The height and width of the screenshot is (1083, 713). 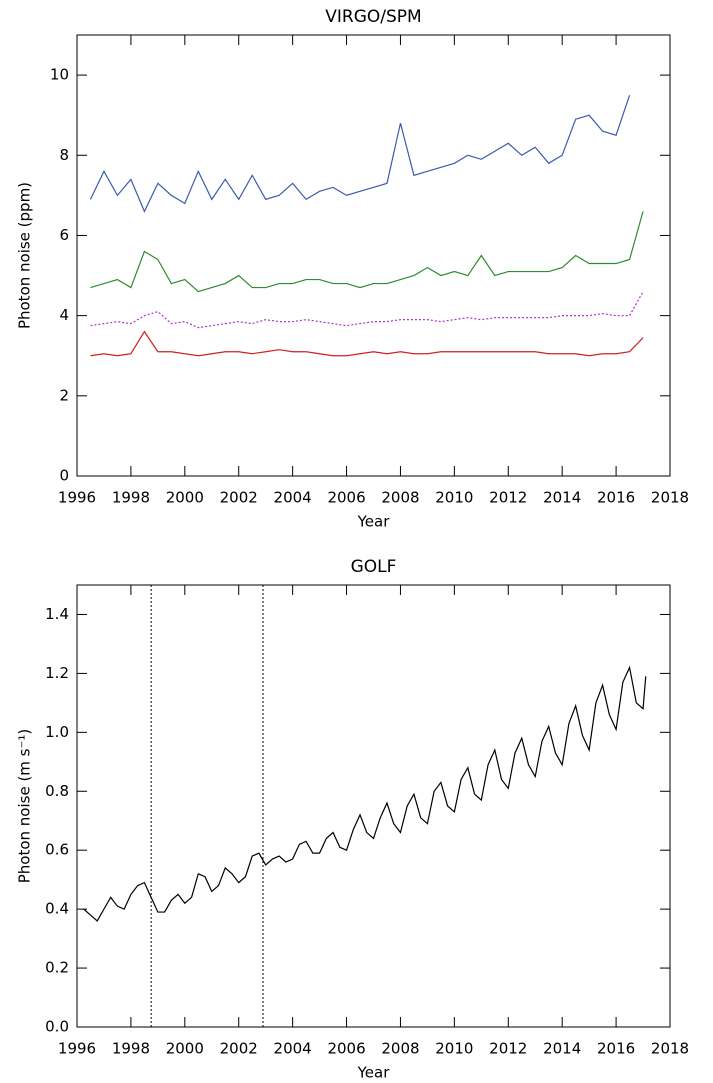 I want to click on y-tick-label: 1.0, so click(x=57, y=732).